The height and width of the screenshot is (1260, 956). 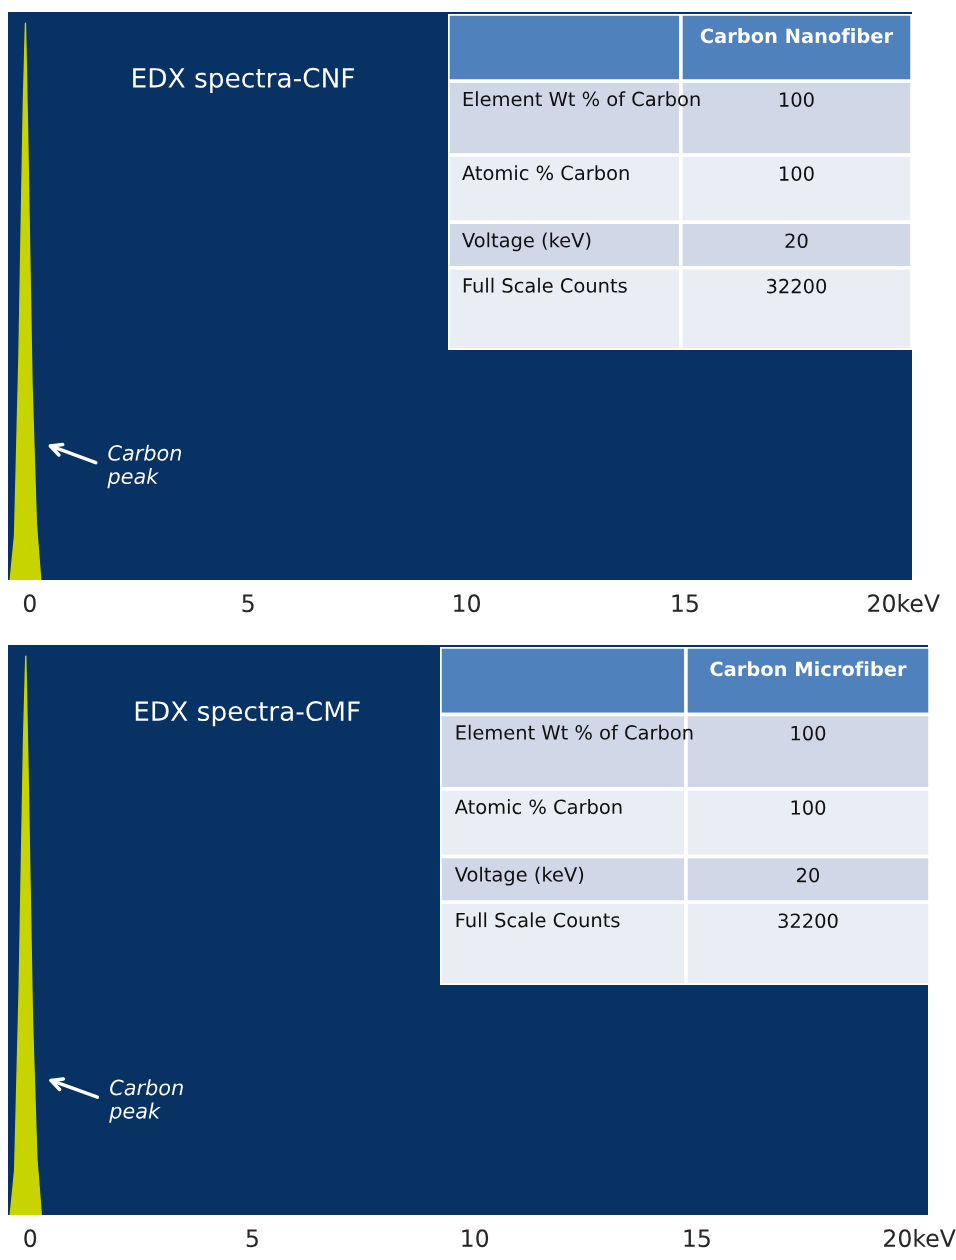 What do you see at coordinates (797, 36) in the screenshot?
I see `annotation: Carbon Nanofiber` at bounding box center [797, 36].